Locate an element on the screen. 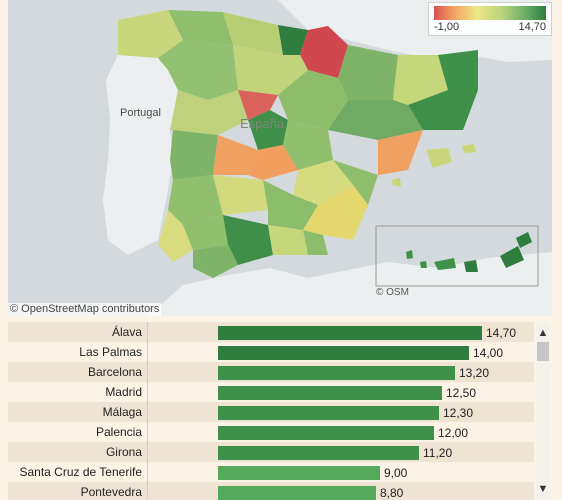 The width and height of the screenshot is (562, 500). province-label: Madrid is located at coordinates (123, 392).